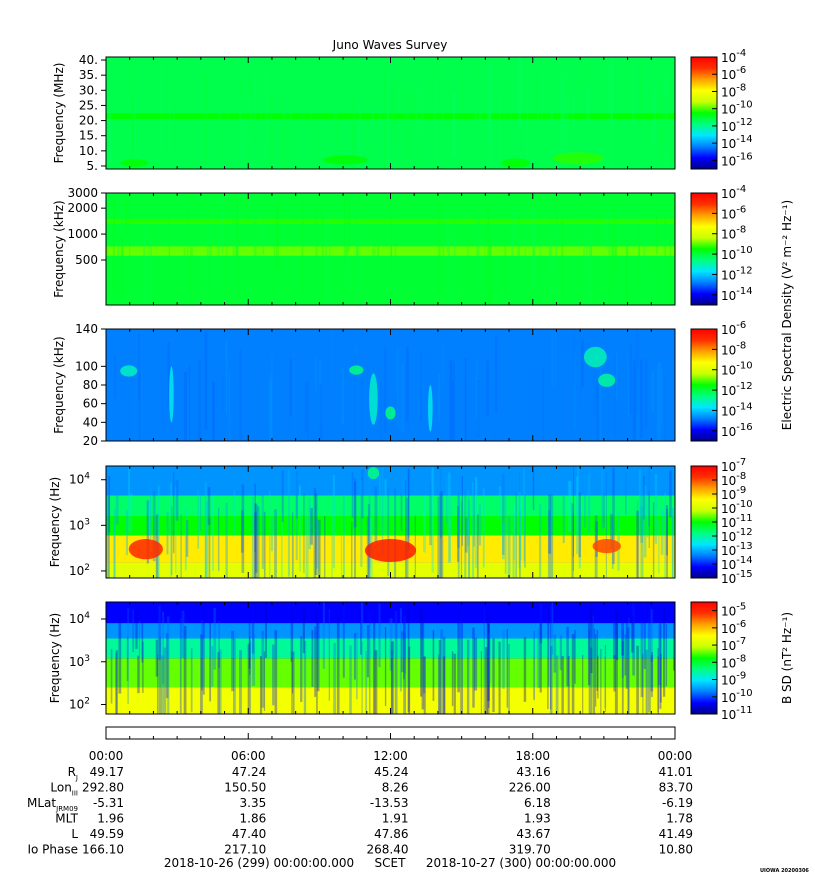 This screenshot has height=880, width=815. I want to click on ephemeris-value: 49.17, so click(107, 772).